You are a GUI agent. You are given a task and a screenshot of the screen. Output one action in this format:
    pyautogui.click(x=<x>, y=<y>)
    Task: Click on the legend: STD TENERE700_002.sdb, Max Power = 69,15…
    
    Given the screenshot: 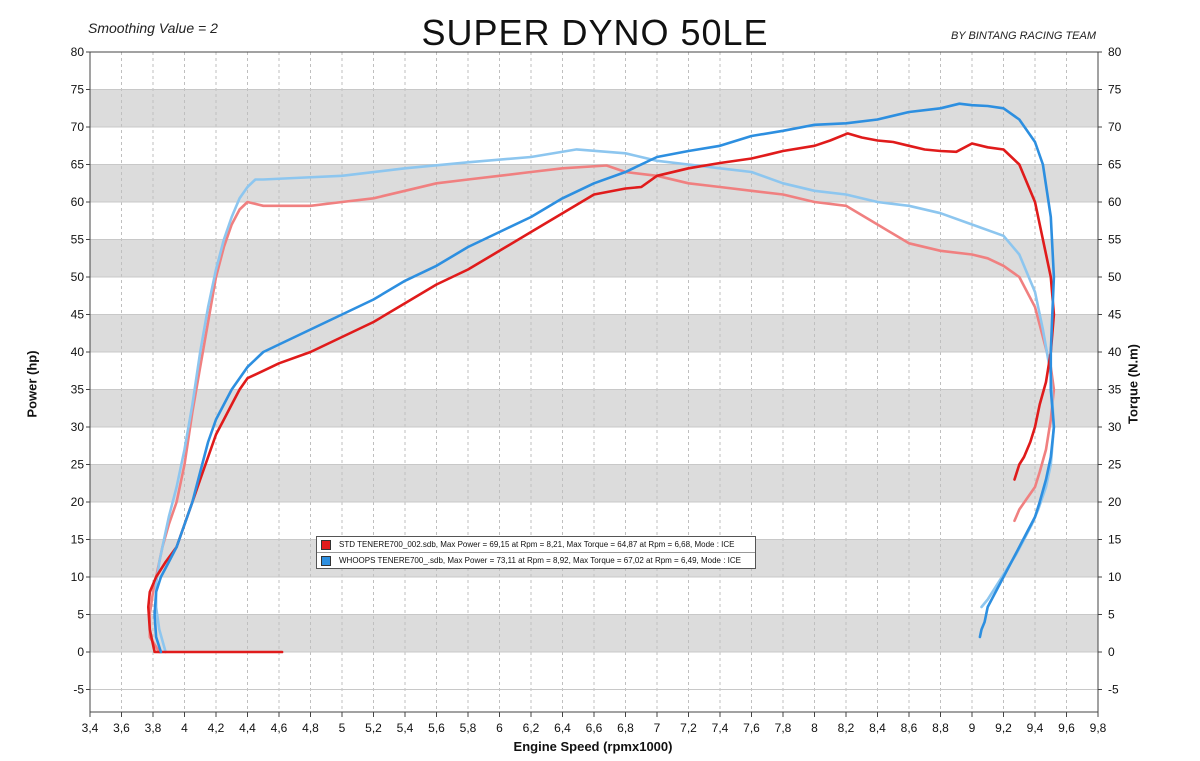 What is the action you would take?
    pyautogui.click(x=536, y=552)
    